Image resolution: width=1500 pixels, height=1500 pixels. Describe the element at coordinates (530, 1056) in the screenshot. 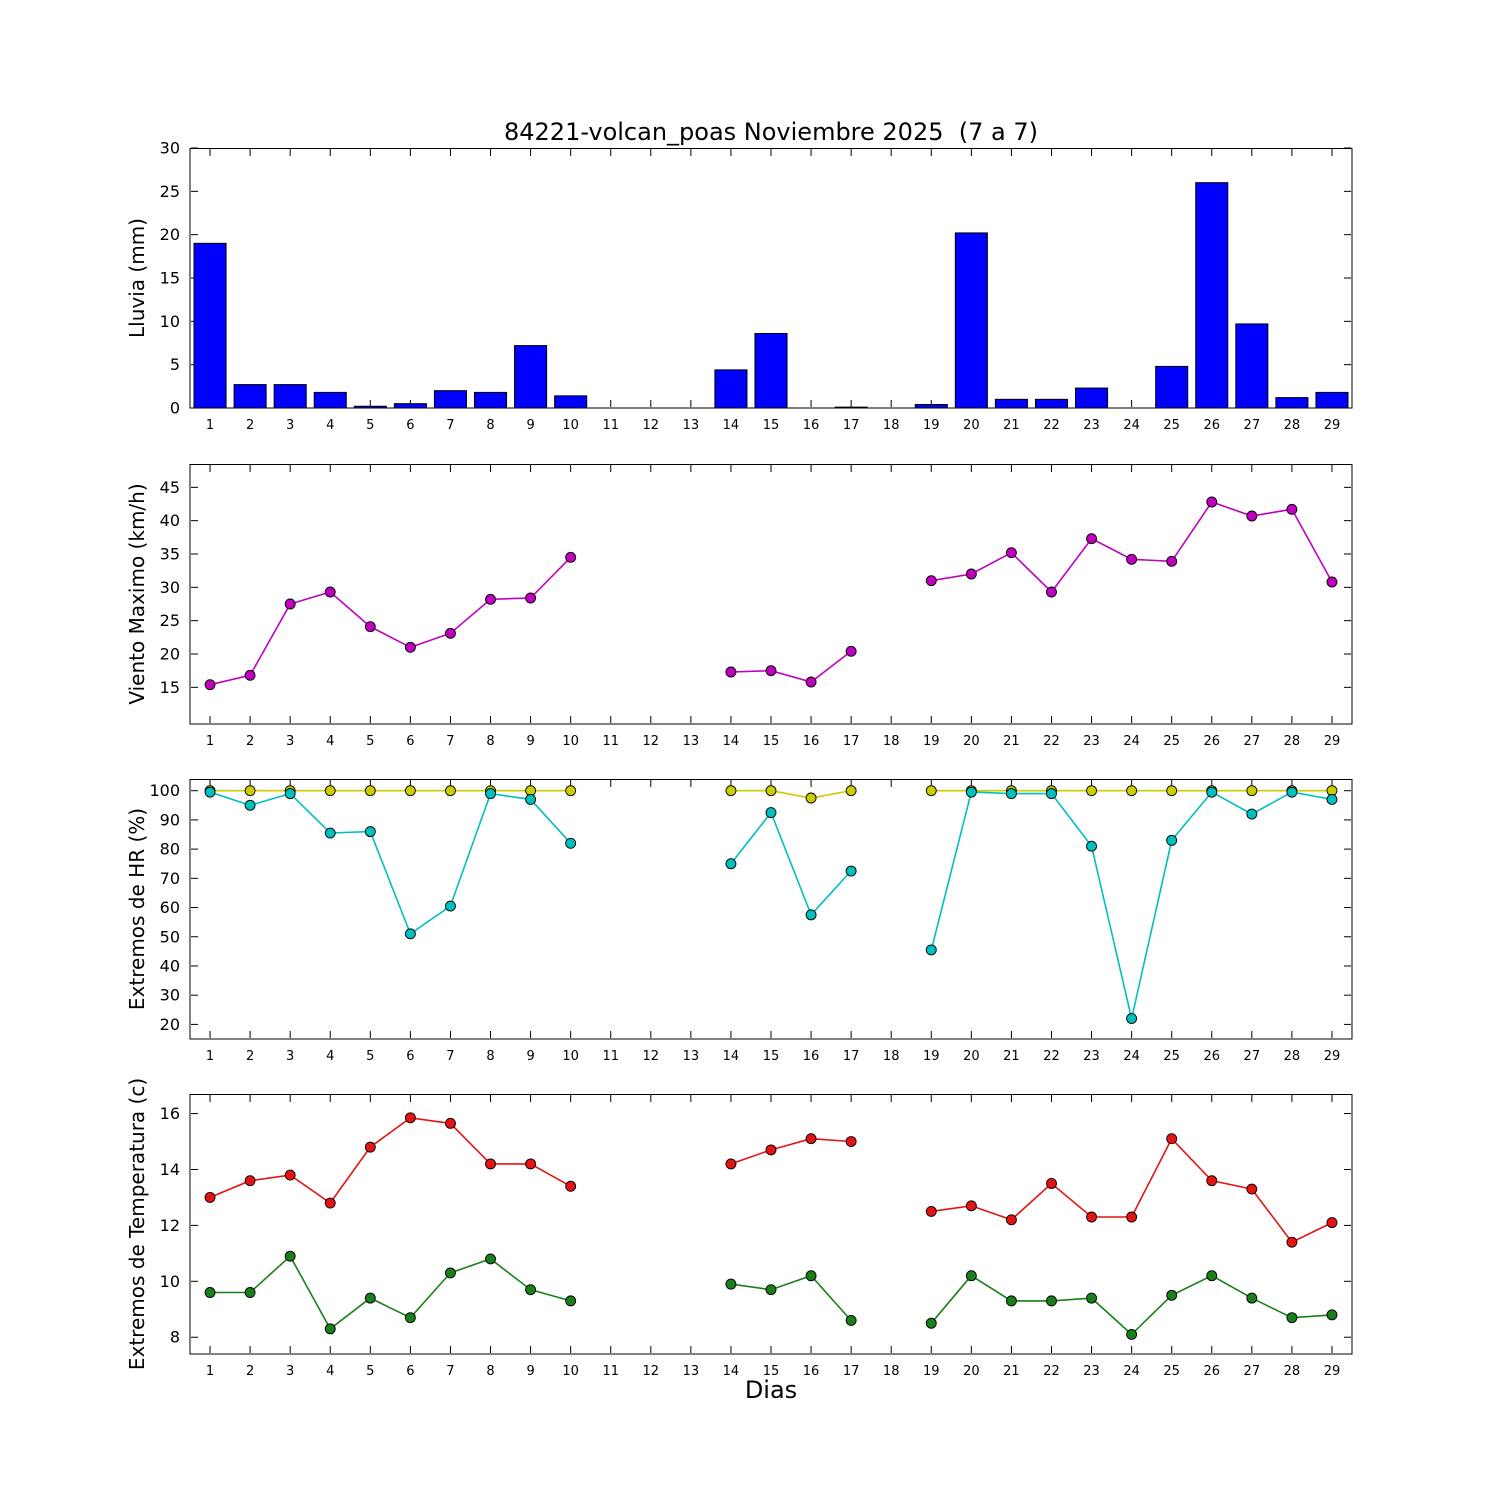

I see `svg-text: 9` at that location.